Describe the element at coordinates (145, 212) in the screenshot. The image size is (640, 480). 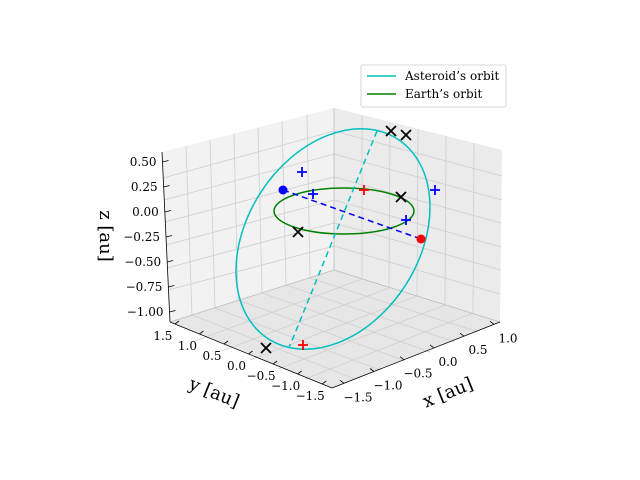
I see `z-tick-label: 0.00` at that location.